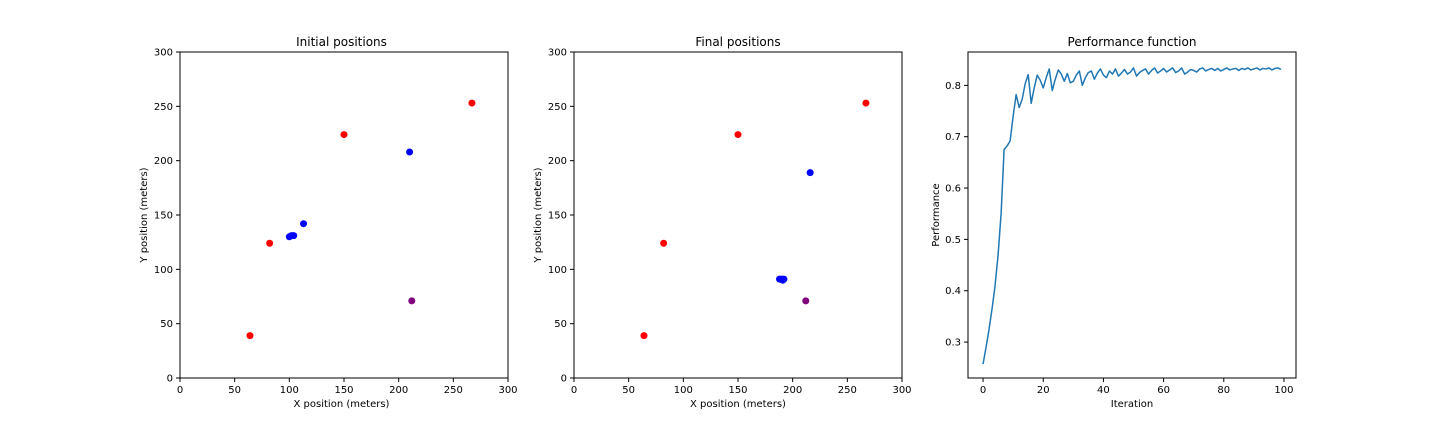 The width and height of the screenshot is (1440, 432). What do you see at coordinates (1132, 42) in the screenshot?
I see `chart-title: Performance function` at bounding box center [1132, 42].